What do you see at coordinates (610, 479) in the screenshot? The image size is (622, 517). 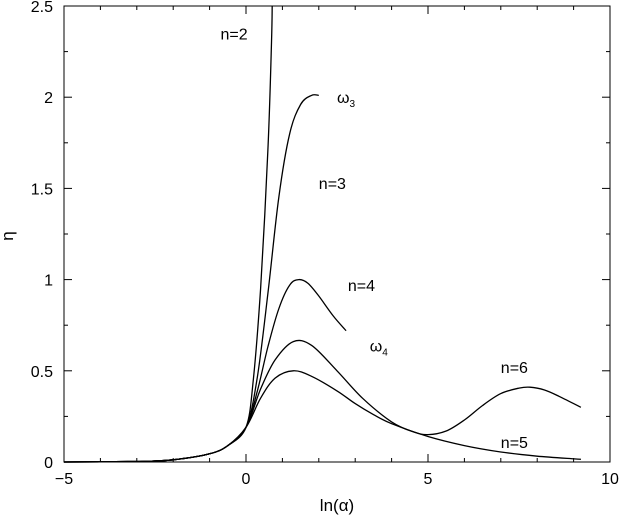 I see `x-tick-label: 10` at bounding box center [610, 479].